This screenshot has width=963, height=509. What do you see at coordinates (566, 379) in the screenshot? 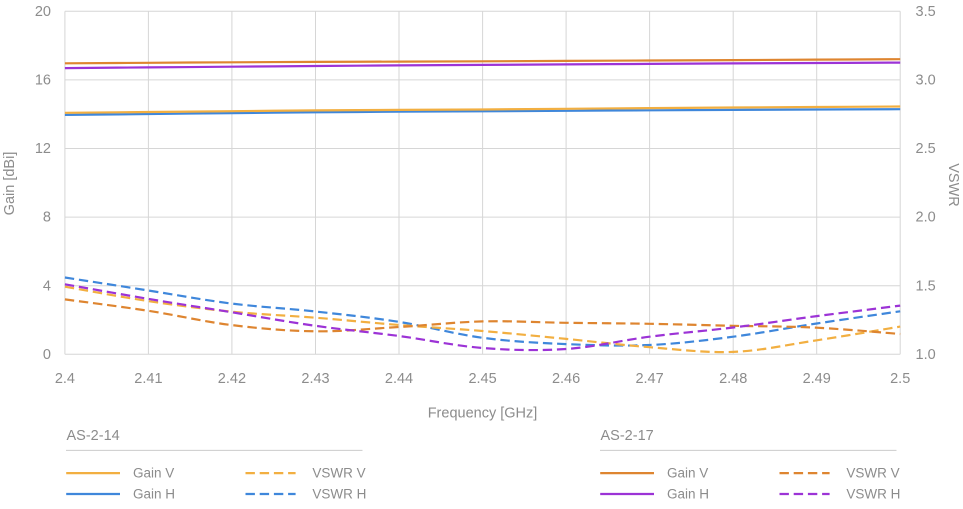
I see `svg-text: 2.46` at bounding box center [566, 379].